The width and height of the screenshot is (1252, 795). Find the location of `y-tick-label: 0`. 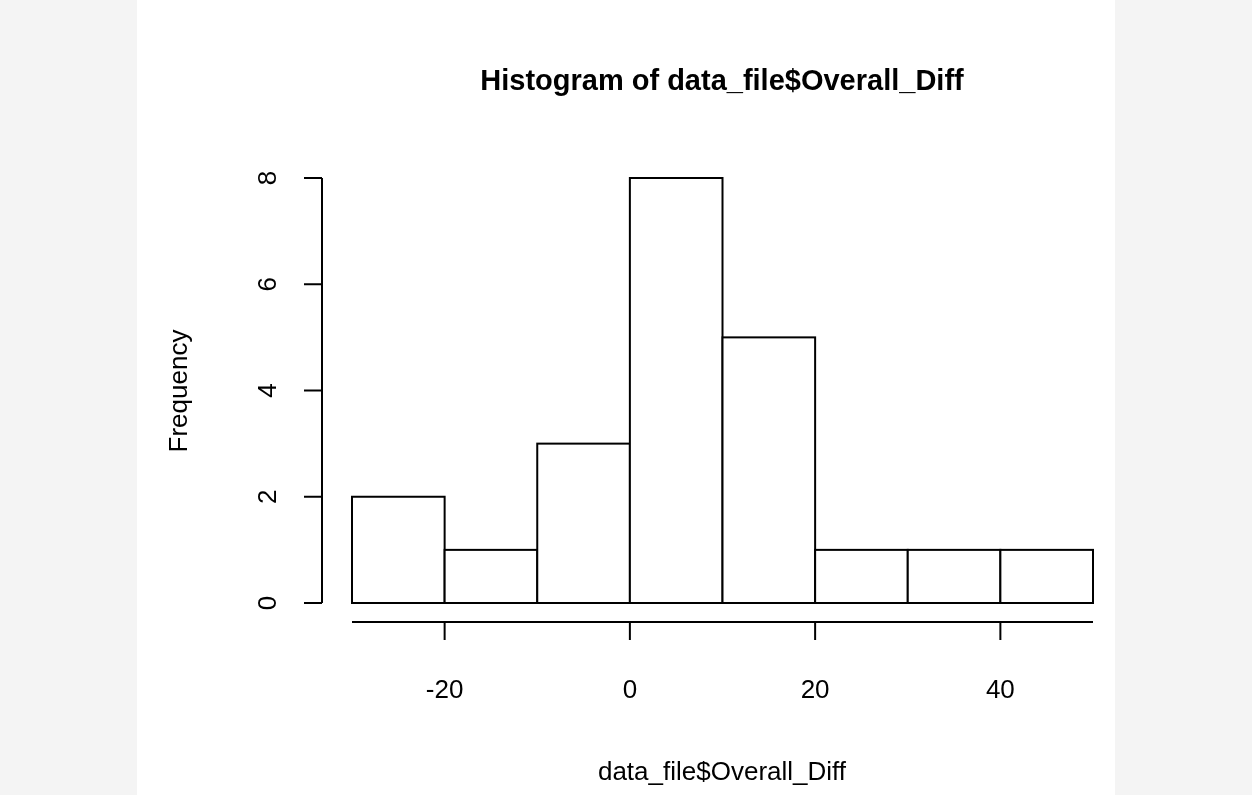

y-tick-label: 0 is located at coordinates (267, 603).